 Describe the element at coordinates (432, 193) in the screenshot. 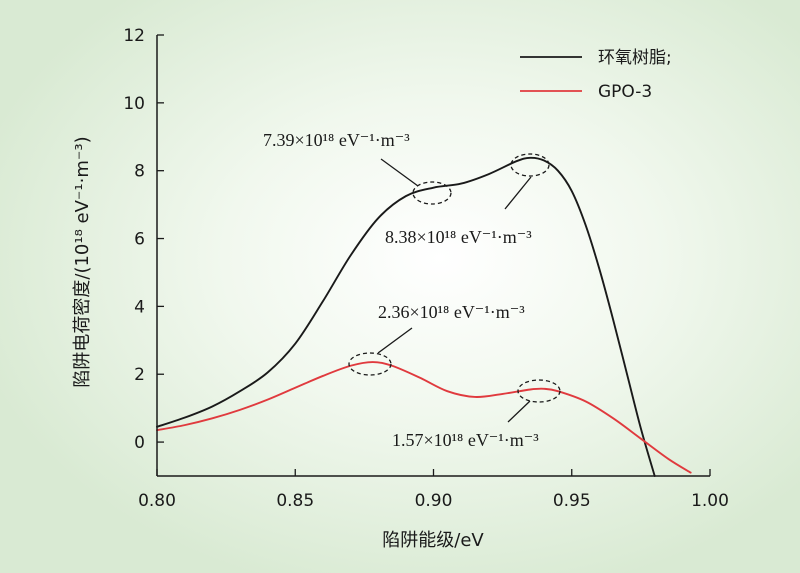

I see `marker-epoxy-shoulder` at that location.